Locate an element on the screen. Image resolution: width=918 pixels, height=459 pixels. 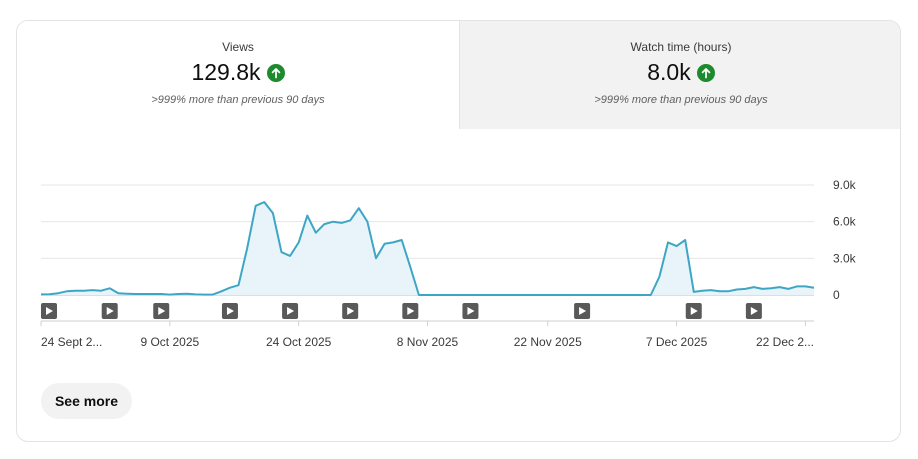
x-tick-label: 24 Oct 2025 is located at coordinates (299, 342).